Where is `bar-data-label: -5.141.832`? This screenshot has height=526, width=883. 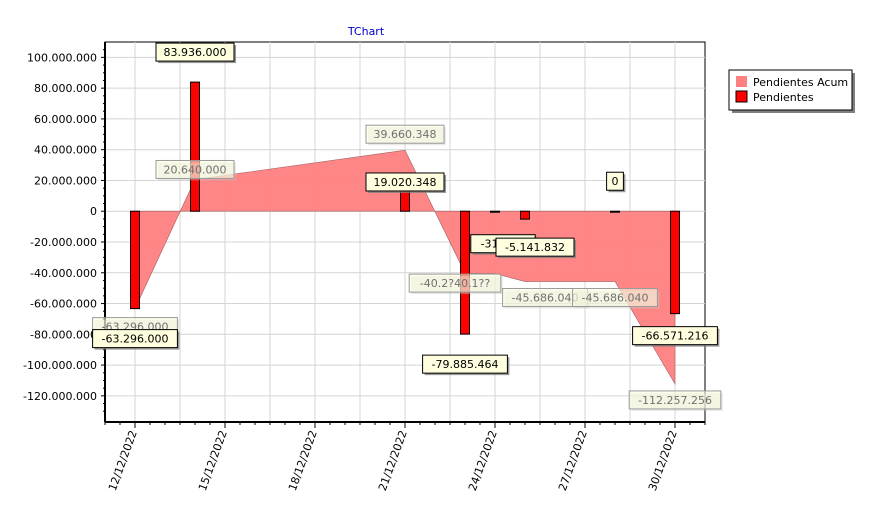 bar-data-label: -5.141.832 is located at coordinates (535, 248).